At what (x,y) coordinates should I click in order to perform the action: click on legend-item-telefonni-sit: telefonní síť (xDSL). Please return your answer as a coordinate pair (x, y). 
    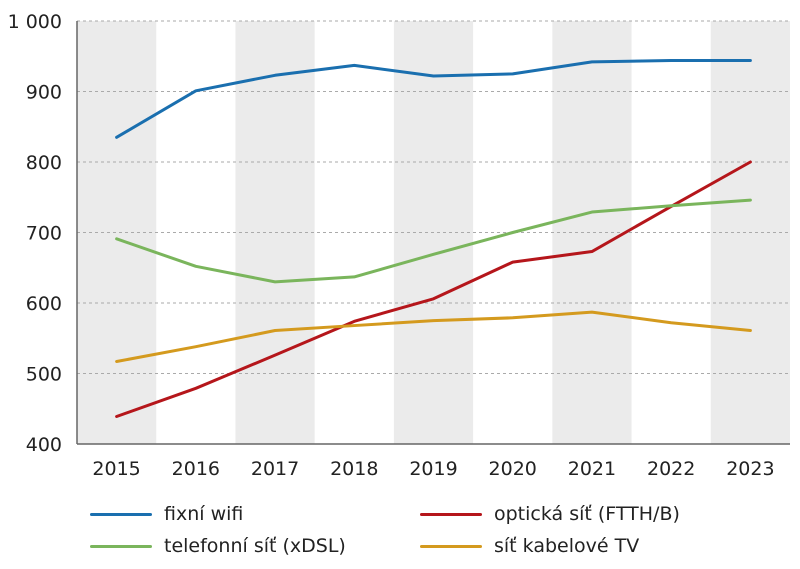
    Looking at the image, I should click on (218, 546).